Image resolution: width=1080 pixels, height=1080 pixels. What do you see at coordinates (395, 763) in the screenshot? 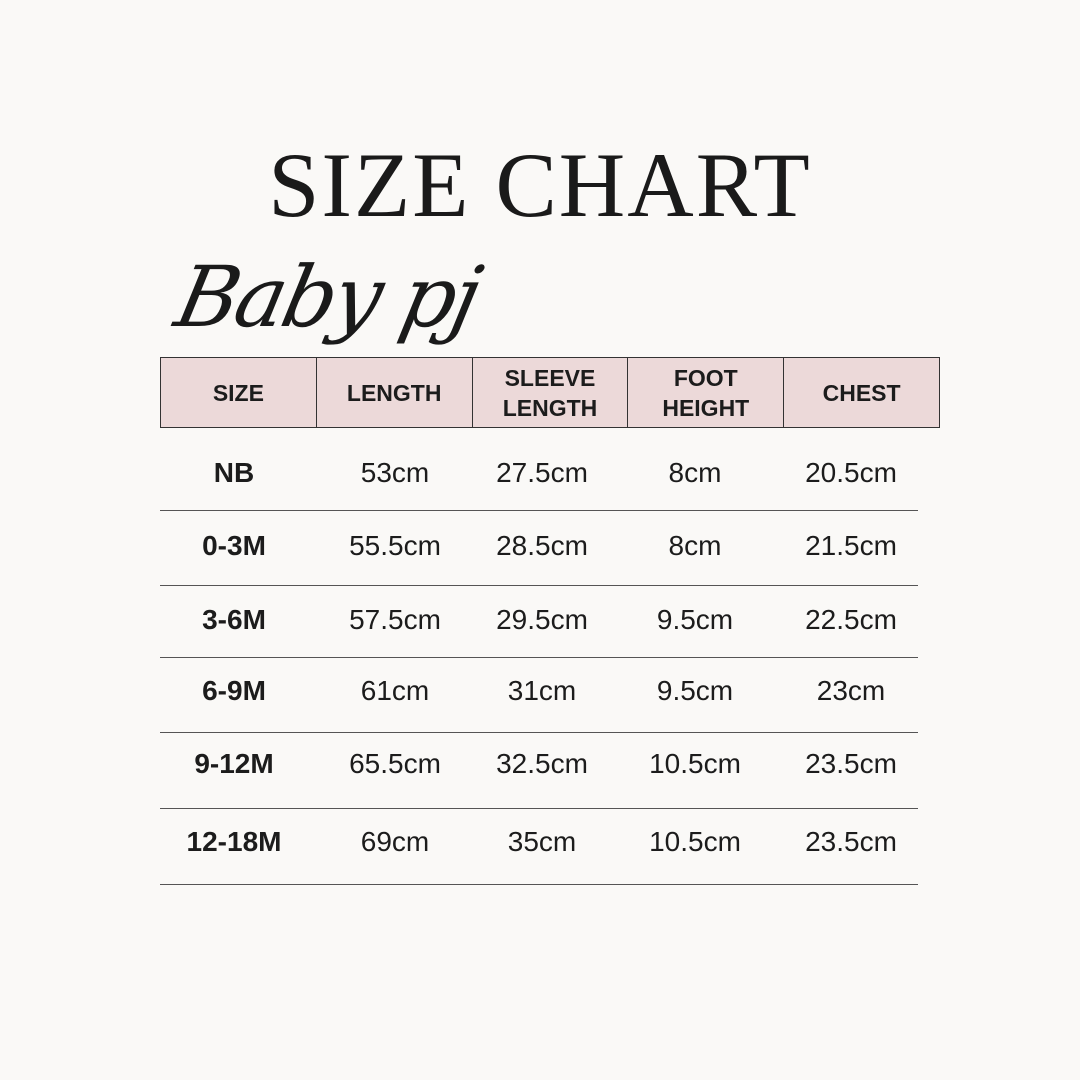
I see `cell-length: 65.5cm` at bounding box center [395, 763].